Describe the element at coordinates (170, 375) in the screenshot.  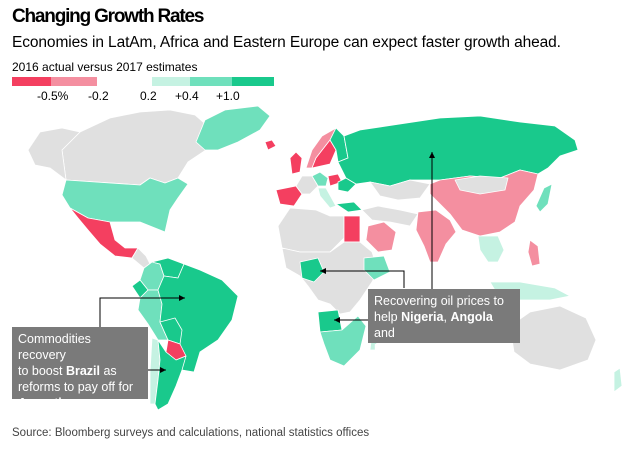
I see `region-argentina` at that location.